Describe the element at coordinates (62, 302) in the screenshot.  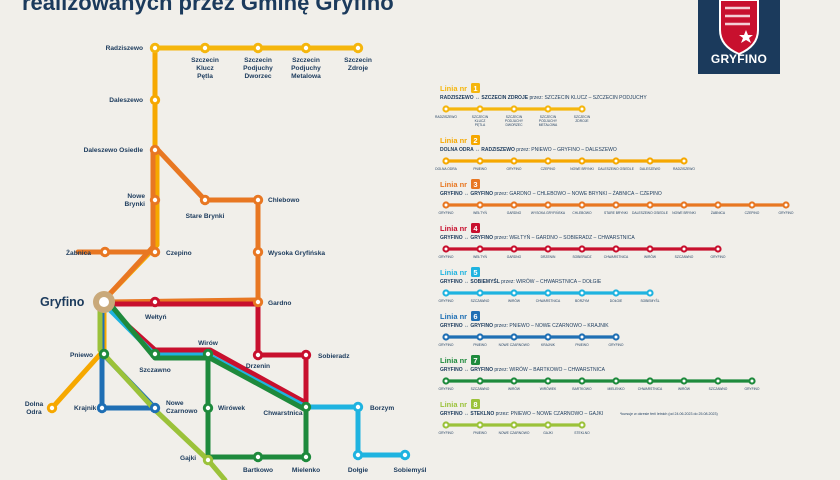
I see `station-gryfino: Gryfino` at that location.